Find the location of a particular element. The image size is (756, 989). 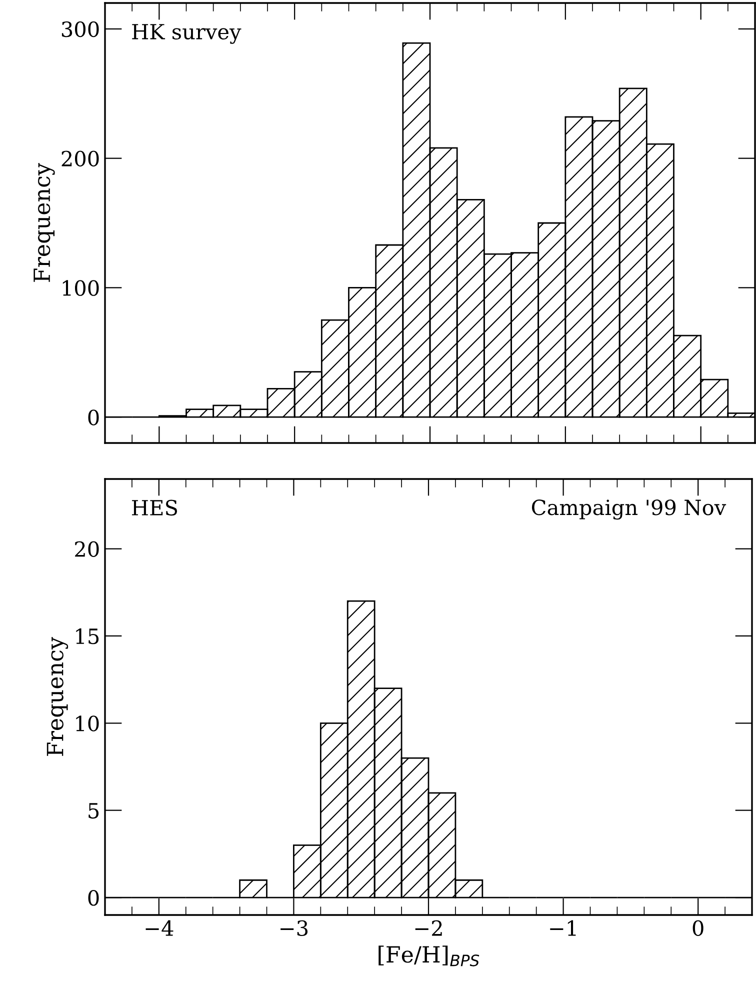

y-tick-label: 100 is located at coordinates (80, 288).